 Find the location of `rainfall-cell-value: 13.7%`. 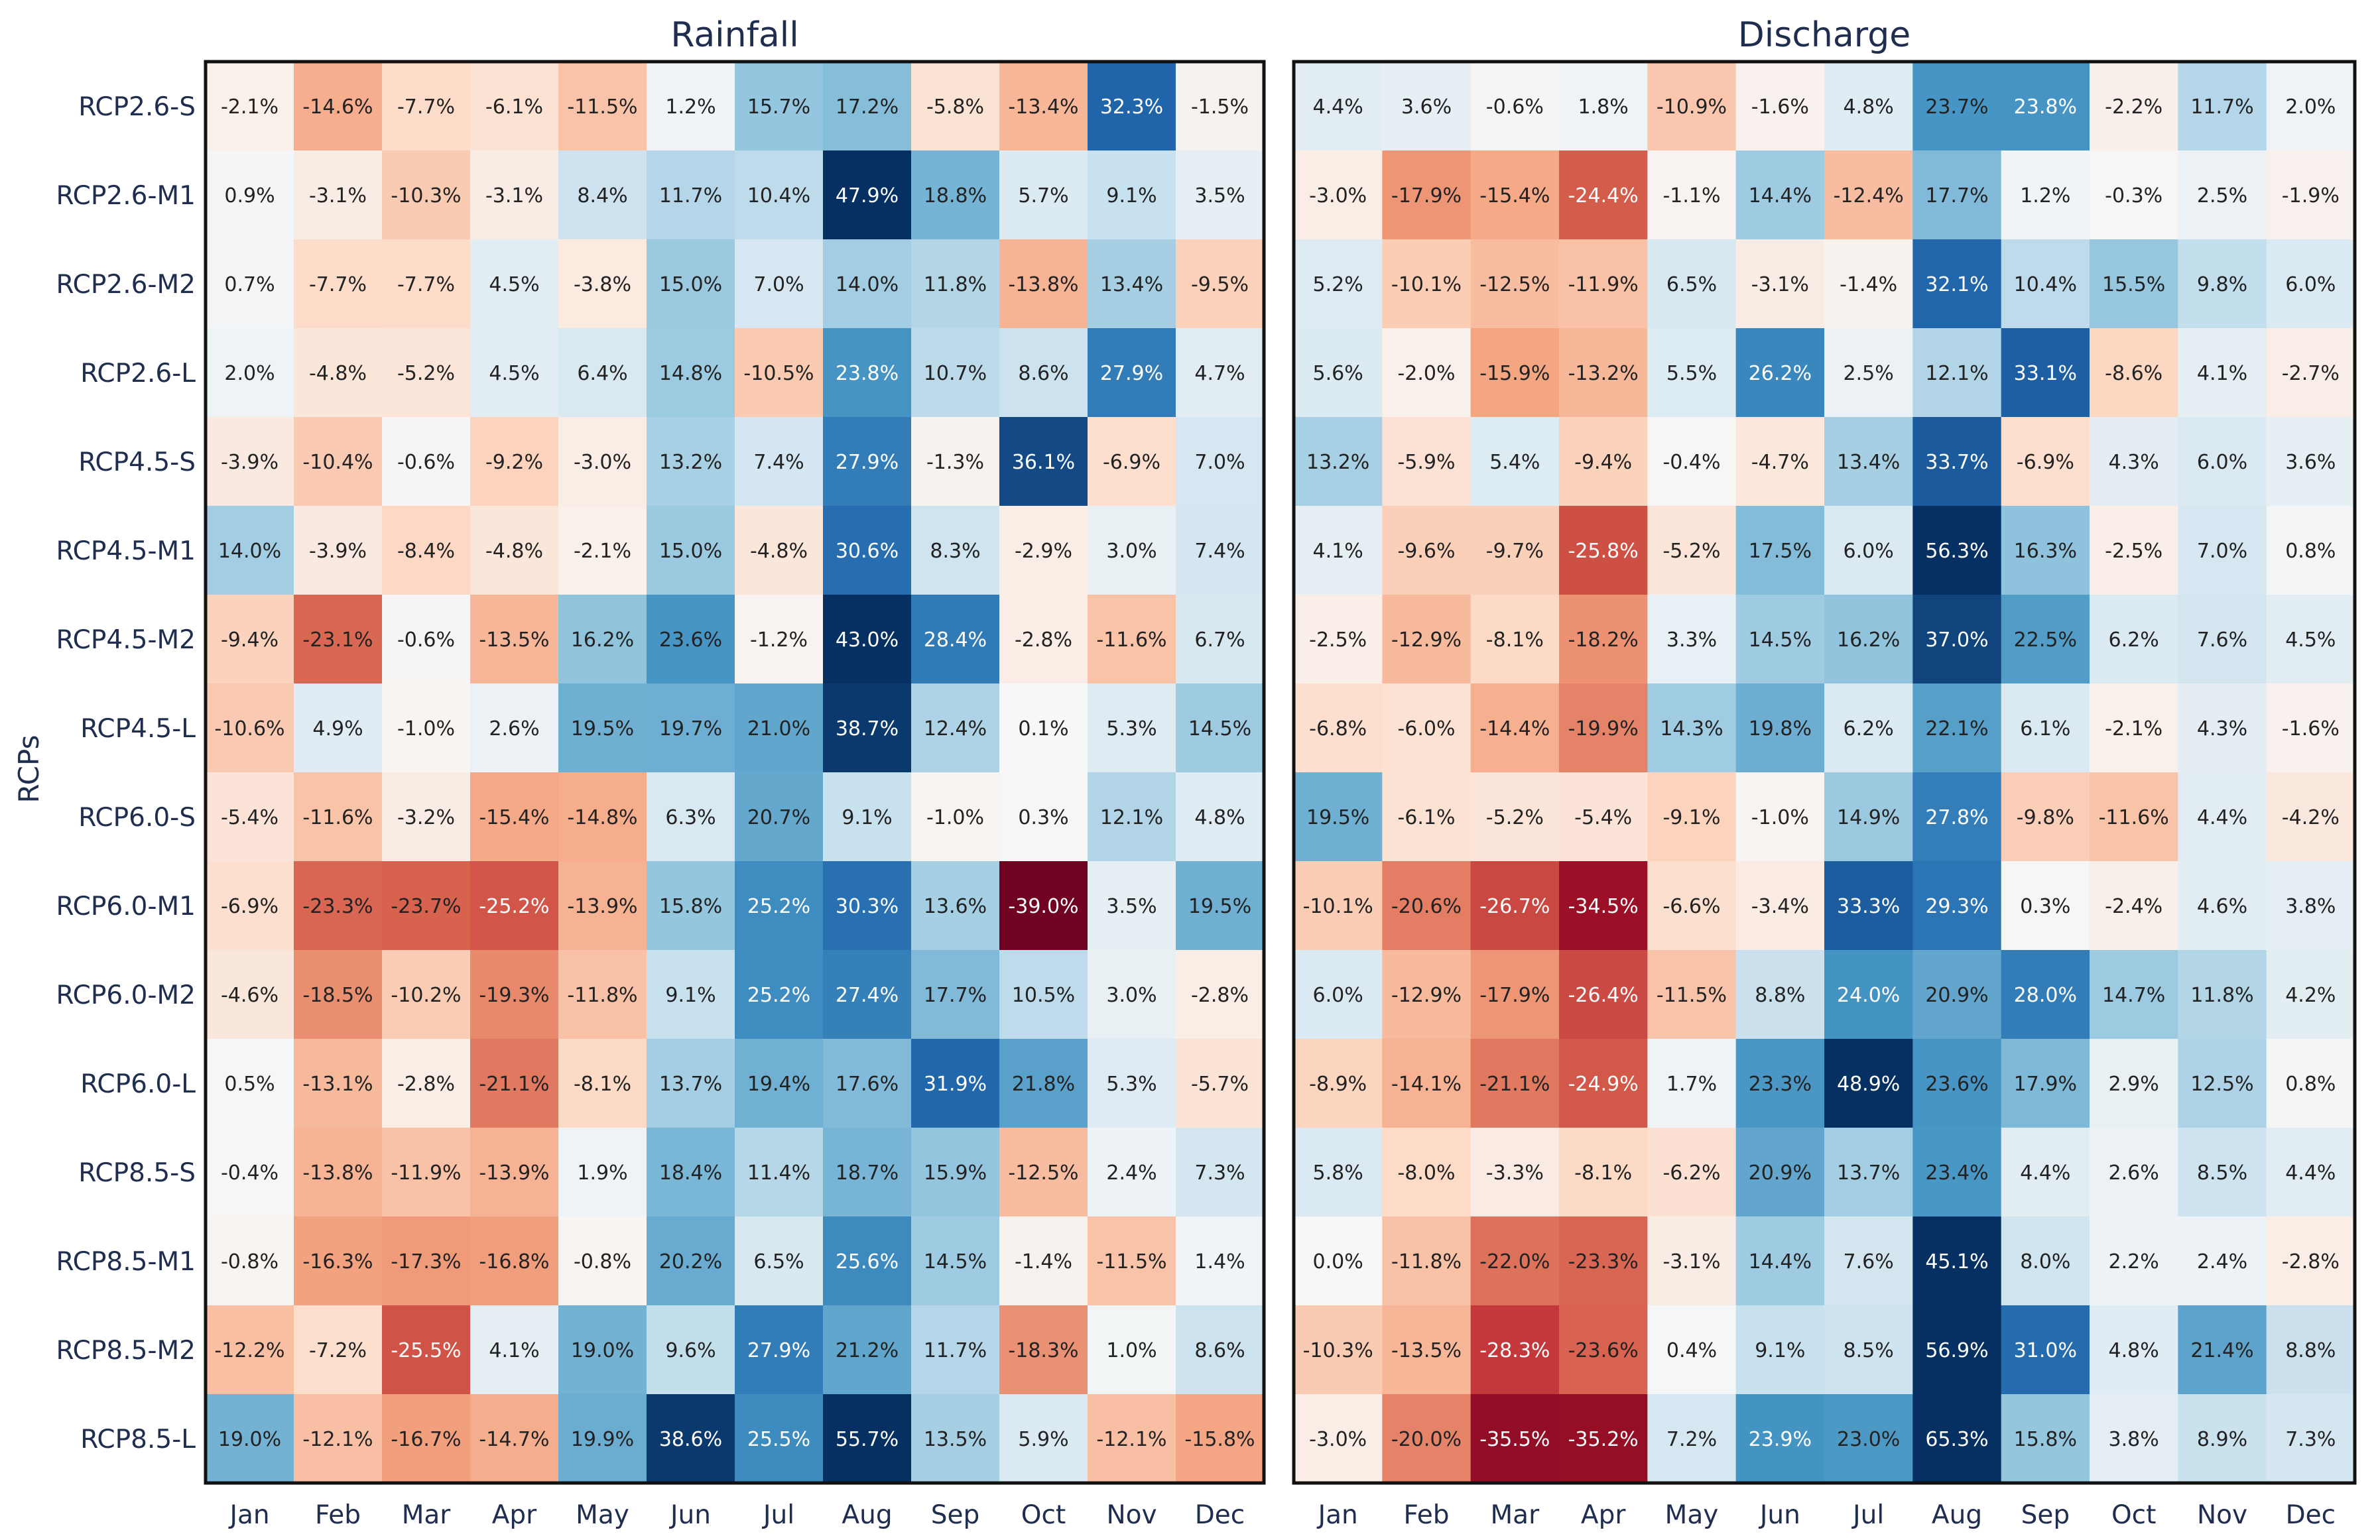

rainfall-cell-value: 13.7% is located at coordinates (690, 1085).